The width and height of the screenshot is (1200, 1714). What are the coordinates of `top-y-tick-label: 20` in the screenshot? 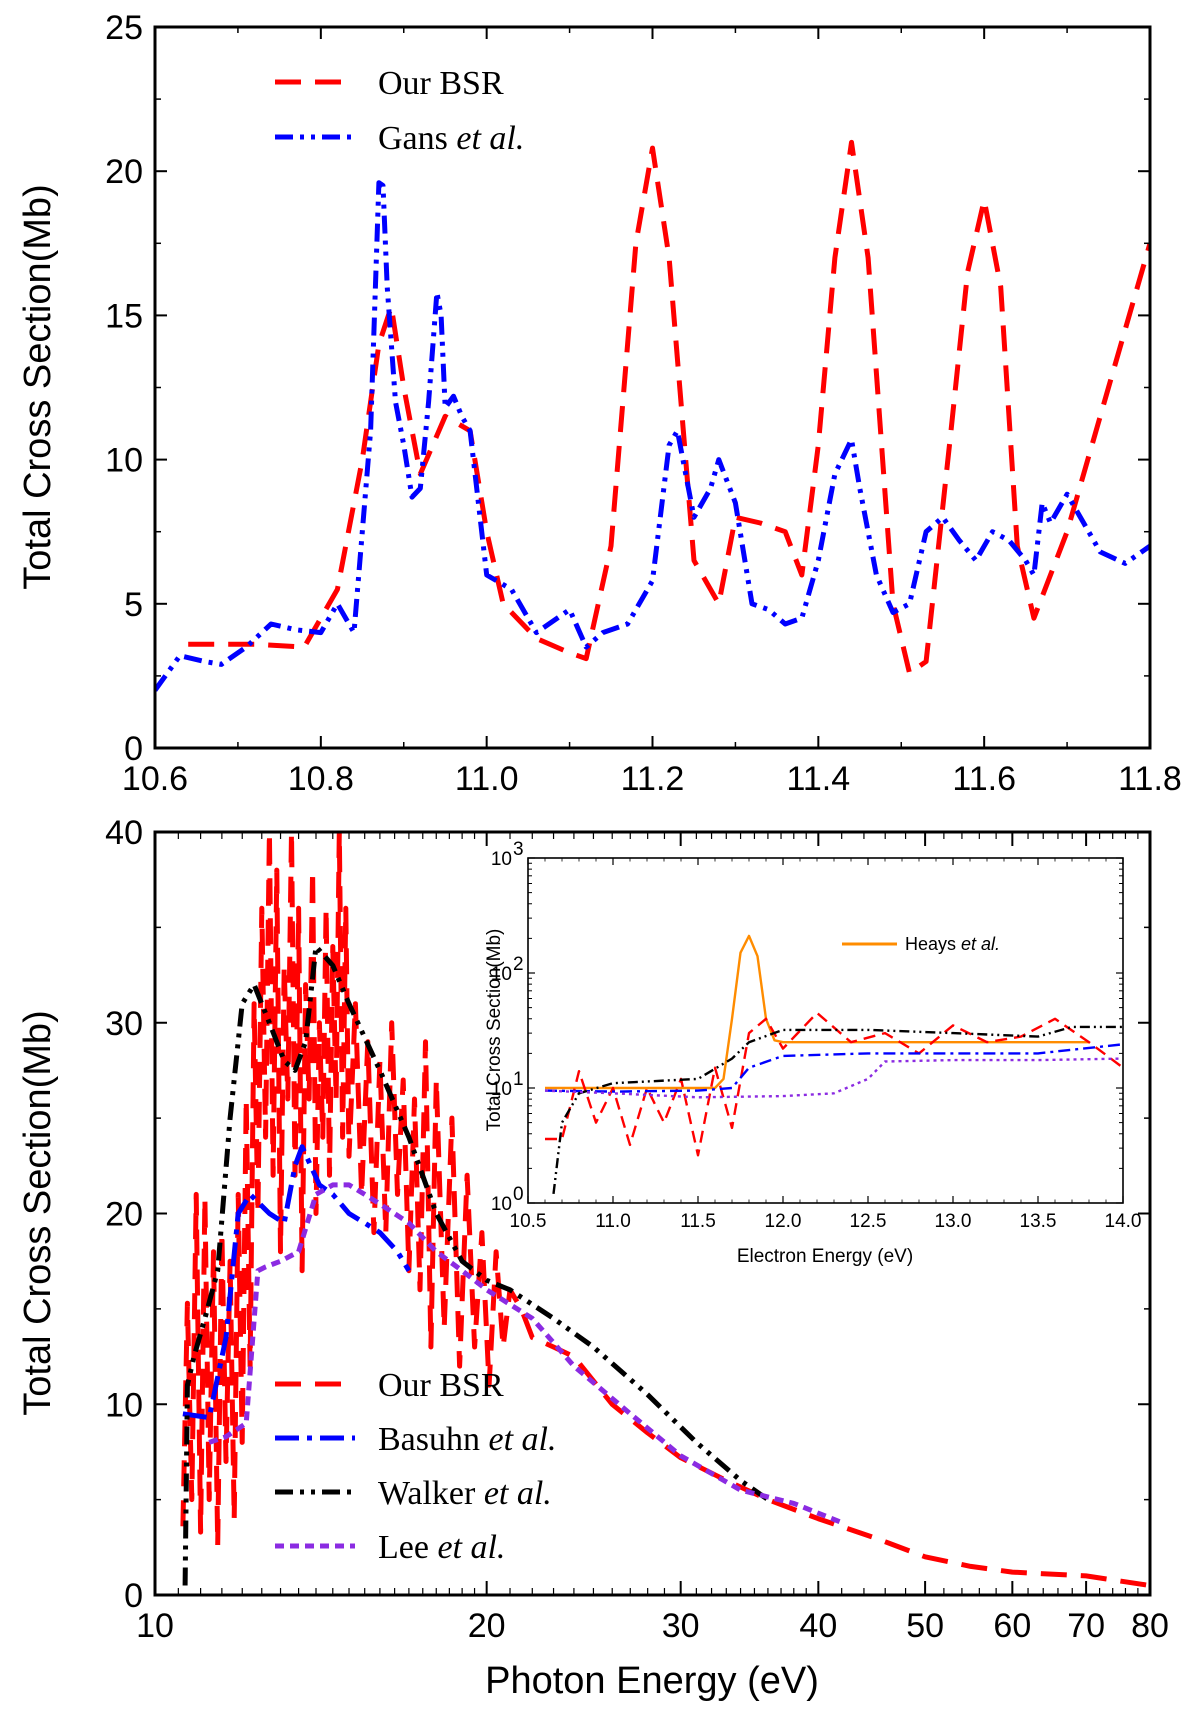 It's located at (124, 172).